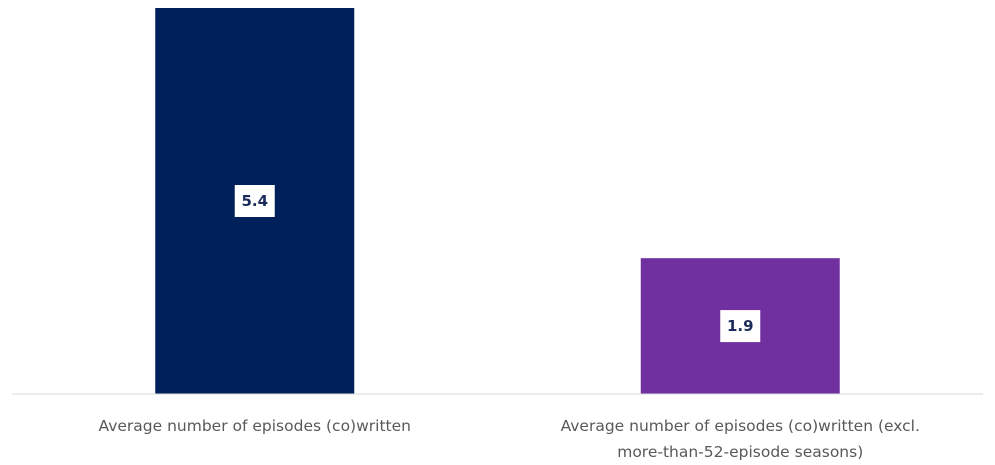 Image resolution: width=995 pixels, height=465 pixels. I want to click on category-label-line: more-than-52-episode seasons), so click(740, 452).